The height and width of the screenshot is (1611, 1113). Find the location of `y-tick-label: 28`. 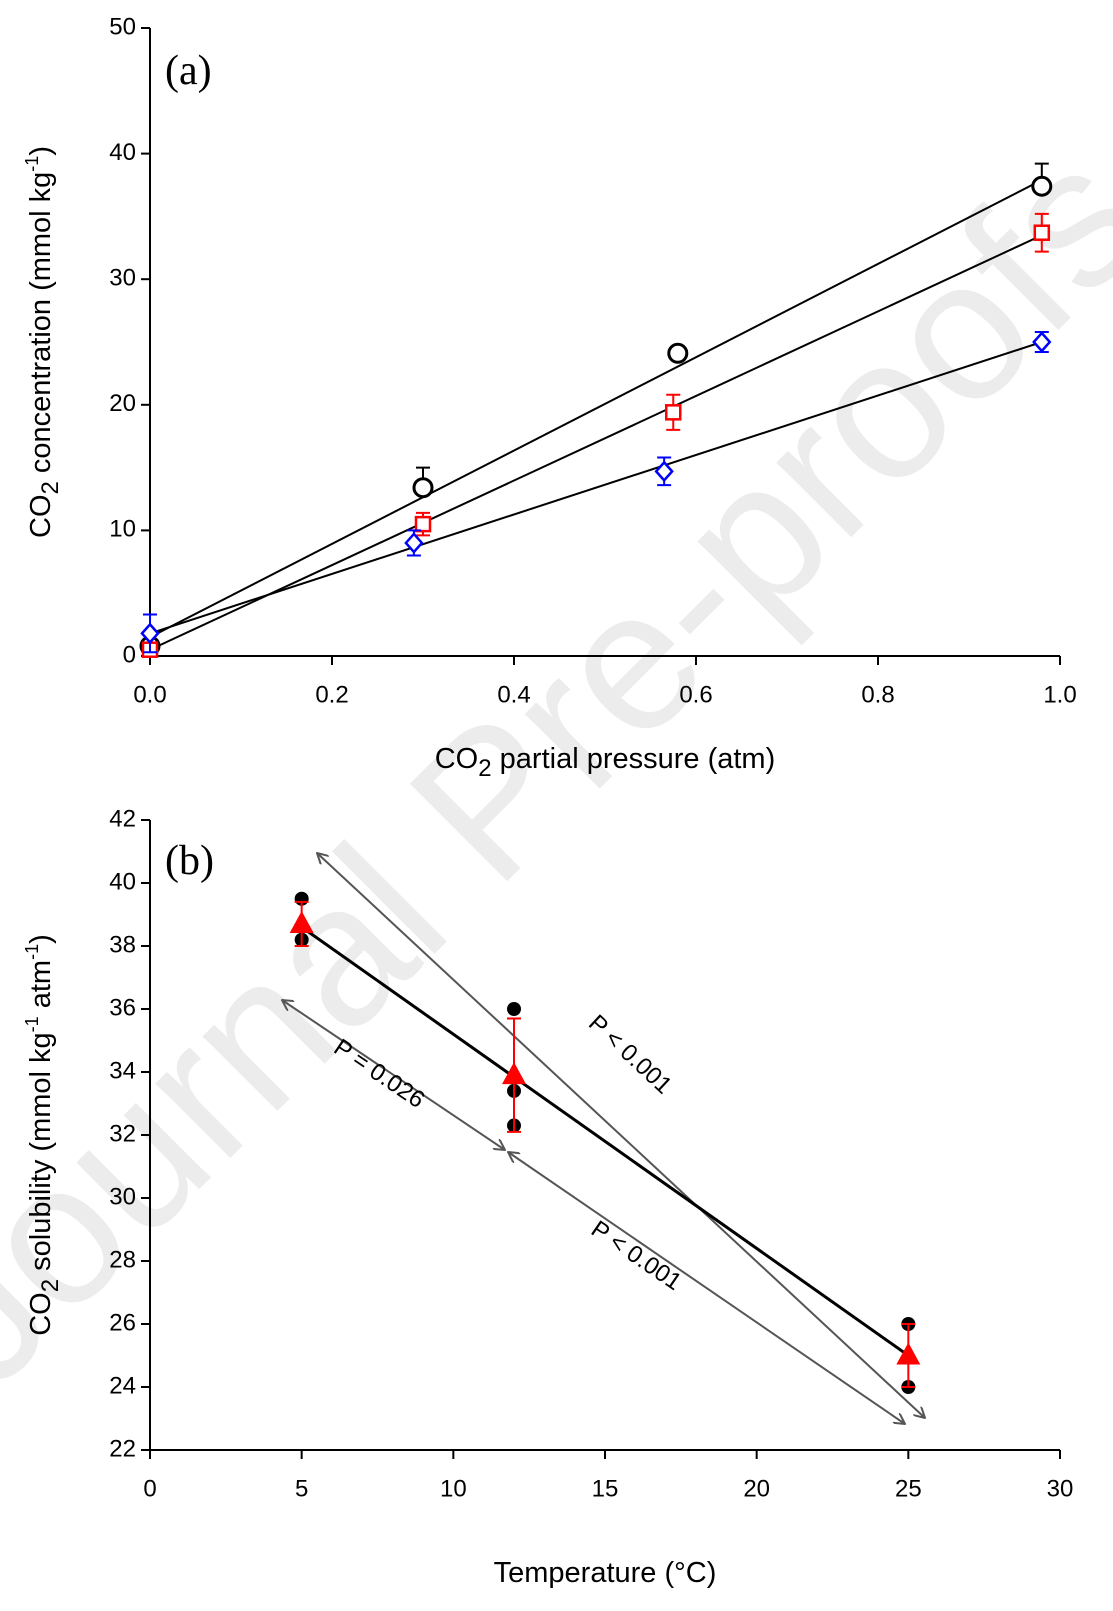

y-tick-label: 28 is located at coordinates (122, 1259).